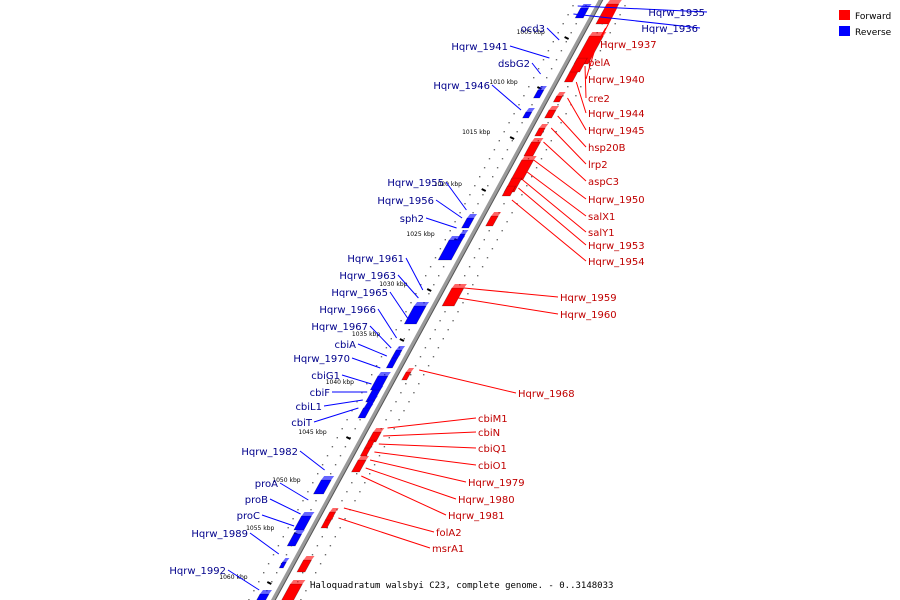 The height and width of the screenshot is (600, 900). I want to click on legend-forward-swatch, so click(844, 15).